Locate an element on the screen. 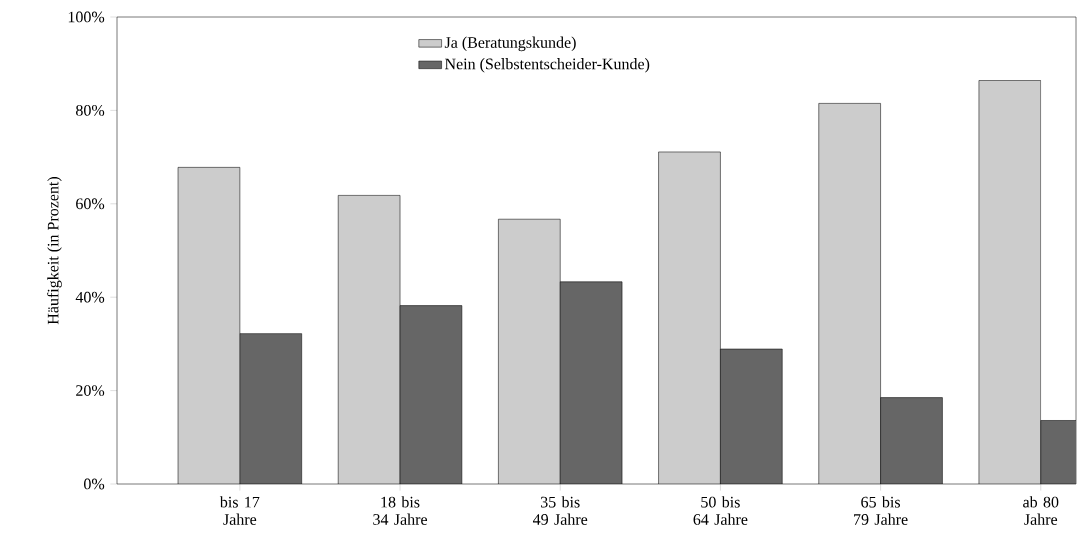  x-tick-label: 35 bis 49 Jahre is located at coordinates (560, 510).